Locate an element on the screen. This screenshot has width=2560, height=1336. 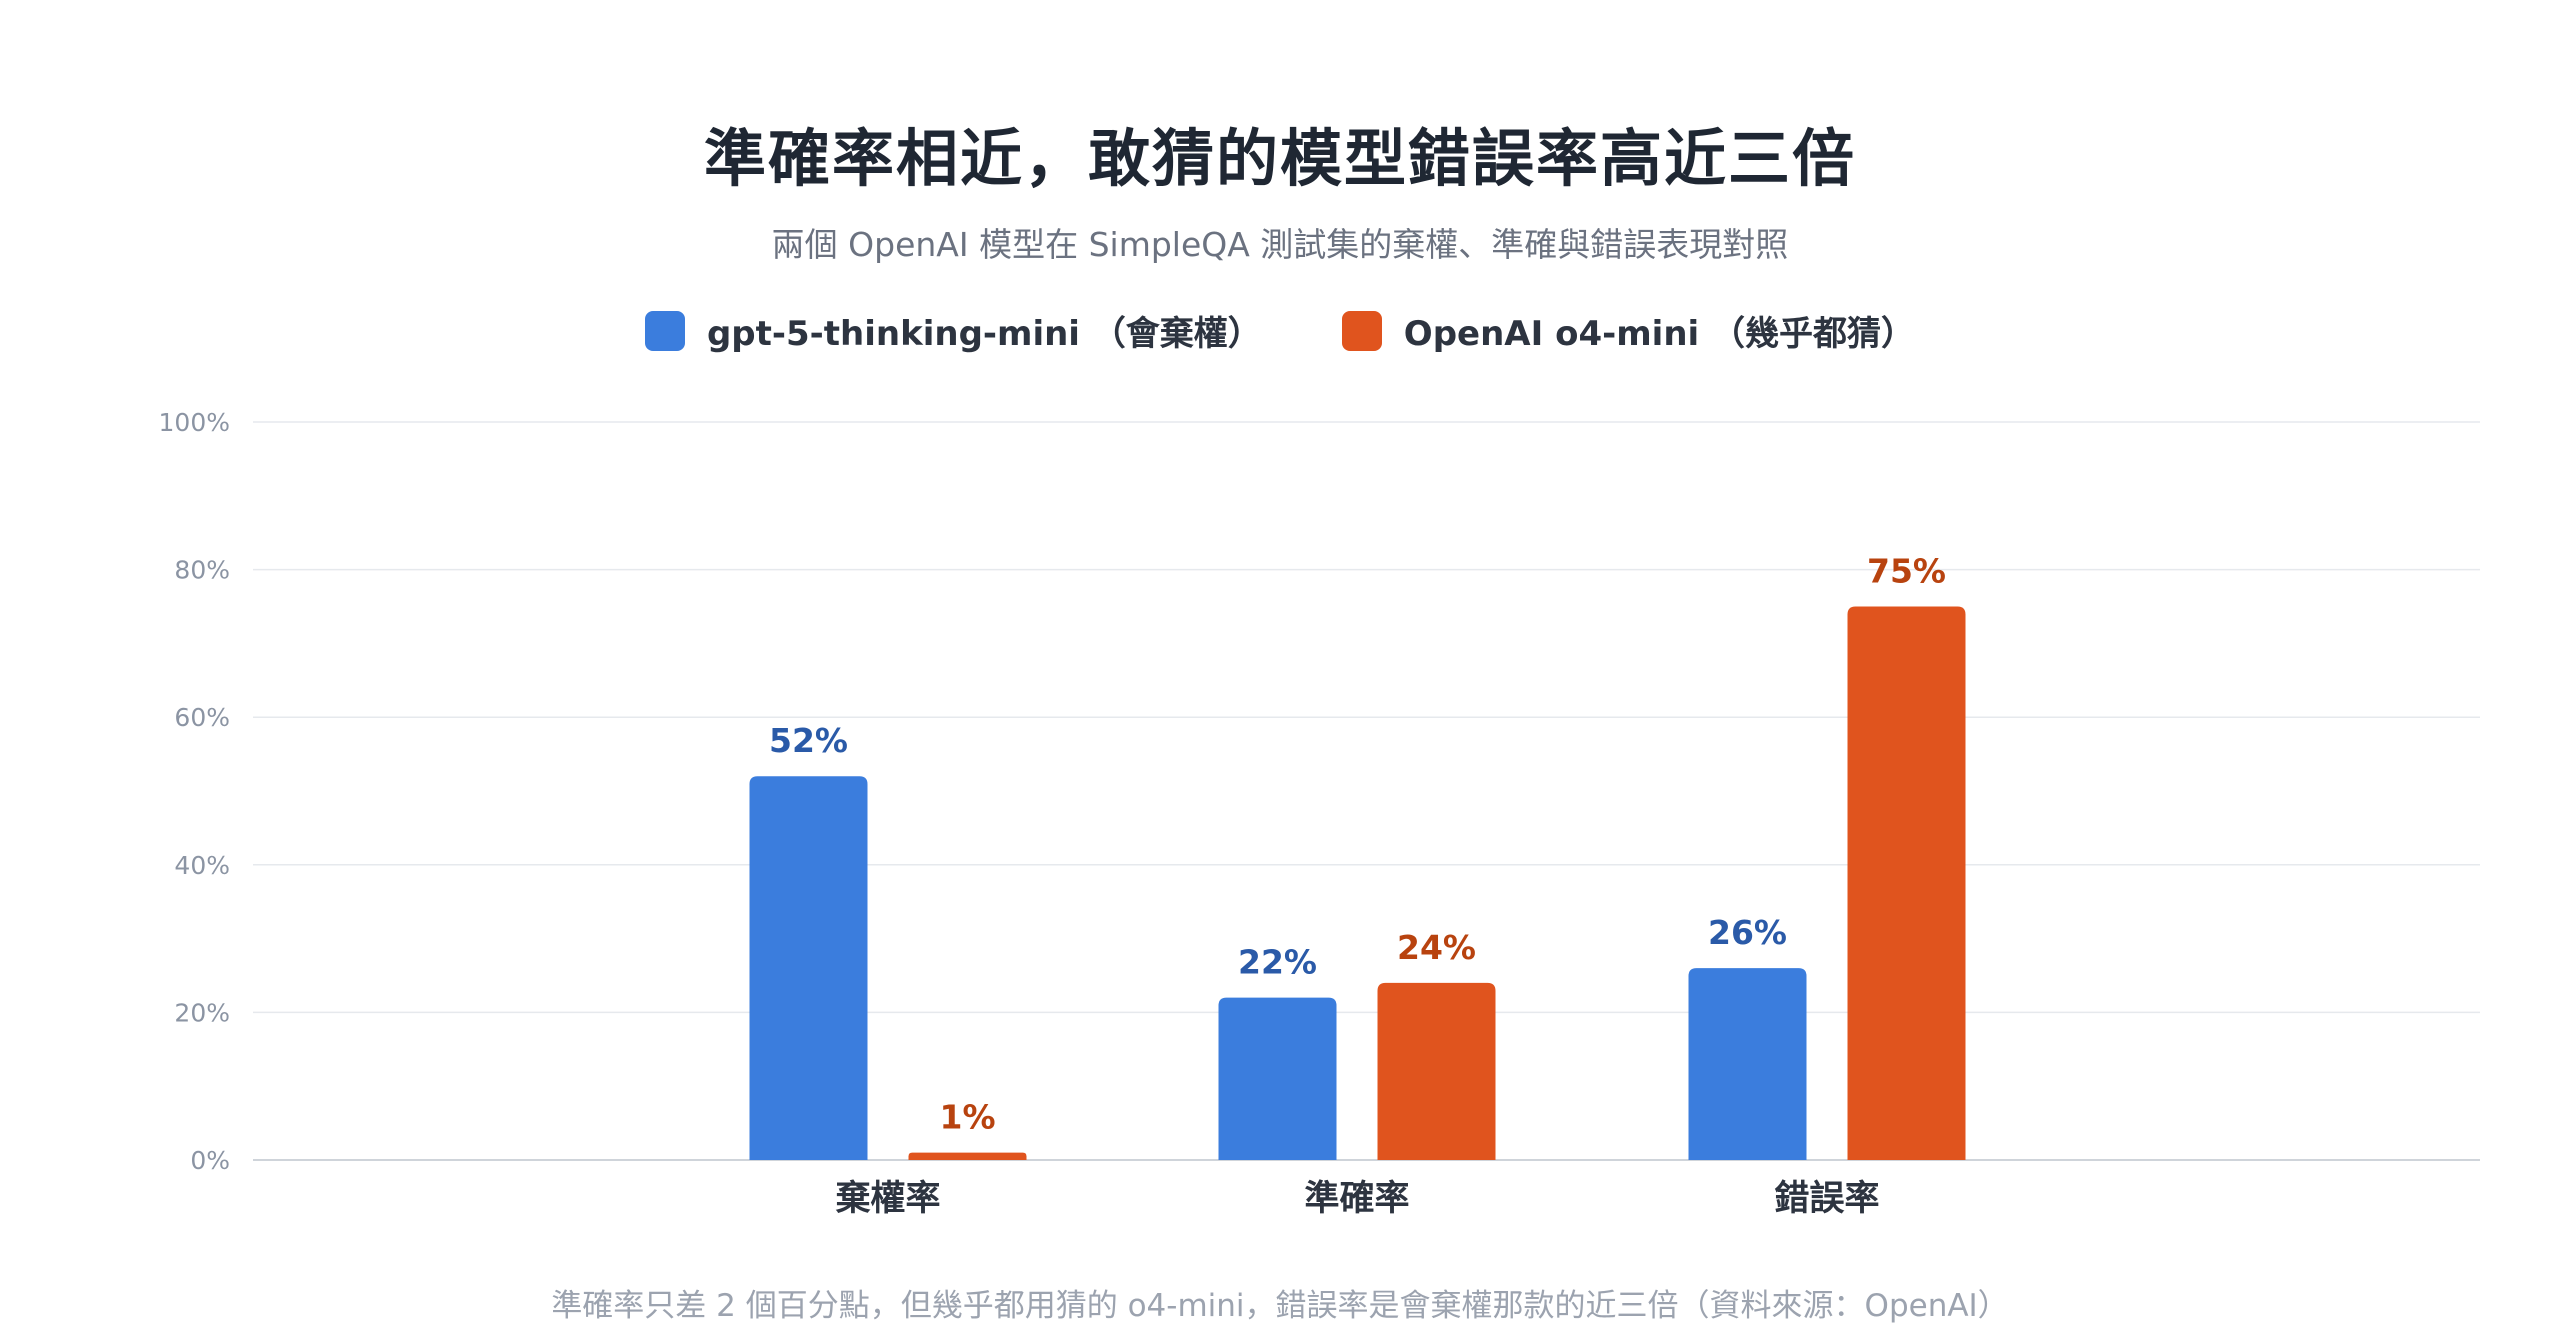
x-category-label: 準確率 is located at coordinates (1356, 1199).